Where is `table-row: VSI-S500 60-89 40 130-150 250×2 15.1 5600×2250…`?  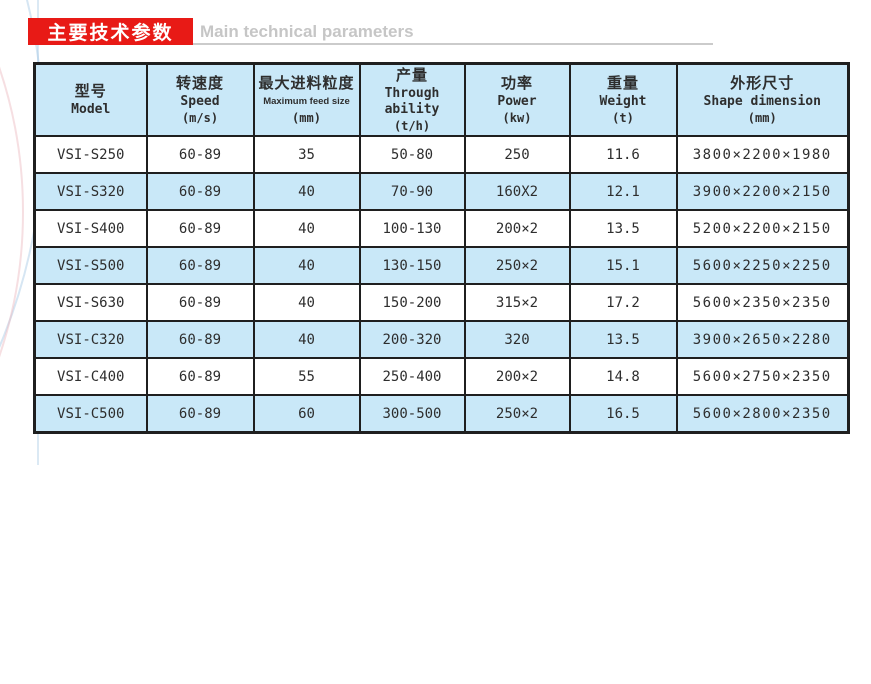
table-row: VSI-S500 60-89 40 130-150 250×2 15.1 5600×2250… is located at coordinates (441, 265).